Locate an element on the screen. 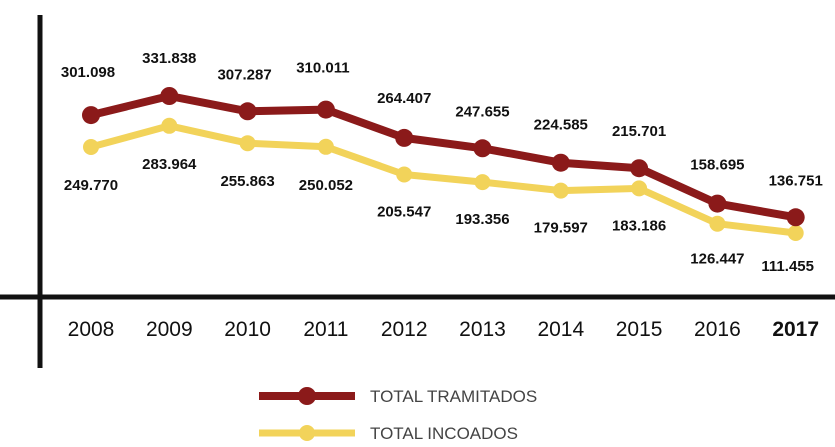 The image size is (835, 447). incoados-point-2011 is located at coordinates (325, 146).